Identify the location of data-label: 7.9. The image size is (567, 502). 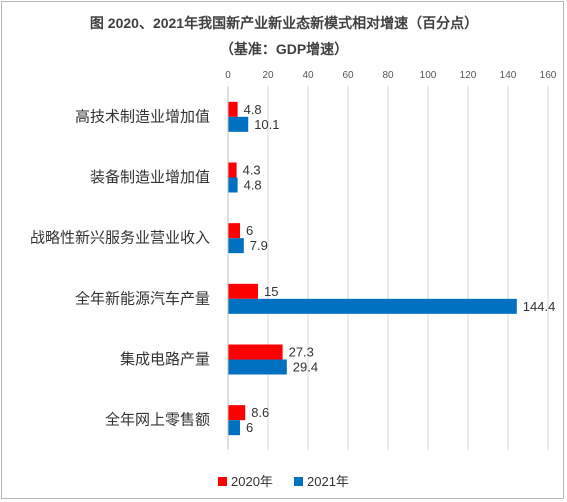
(259, 245).